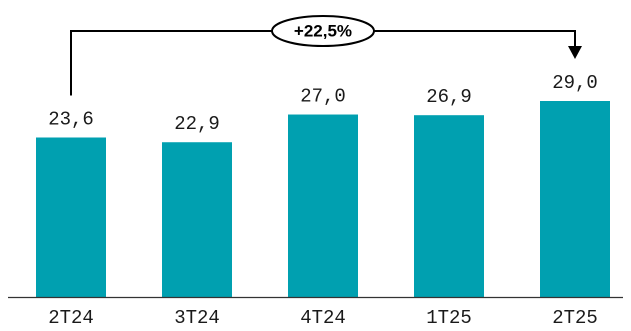 The image size is (631, 331). Describe the element at coordinates (71, 119) in the screenshot. I see `value-label-2t24: 23,6` at that location.